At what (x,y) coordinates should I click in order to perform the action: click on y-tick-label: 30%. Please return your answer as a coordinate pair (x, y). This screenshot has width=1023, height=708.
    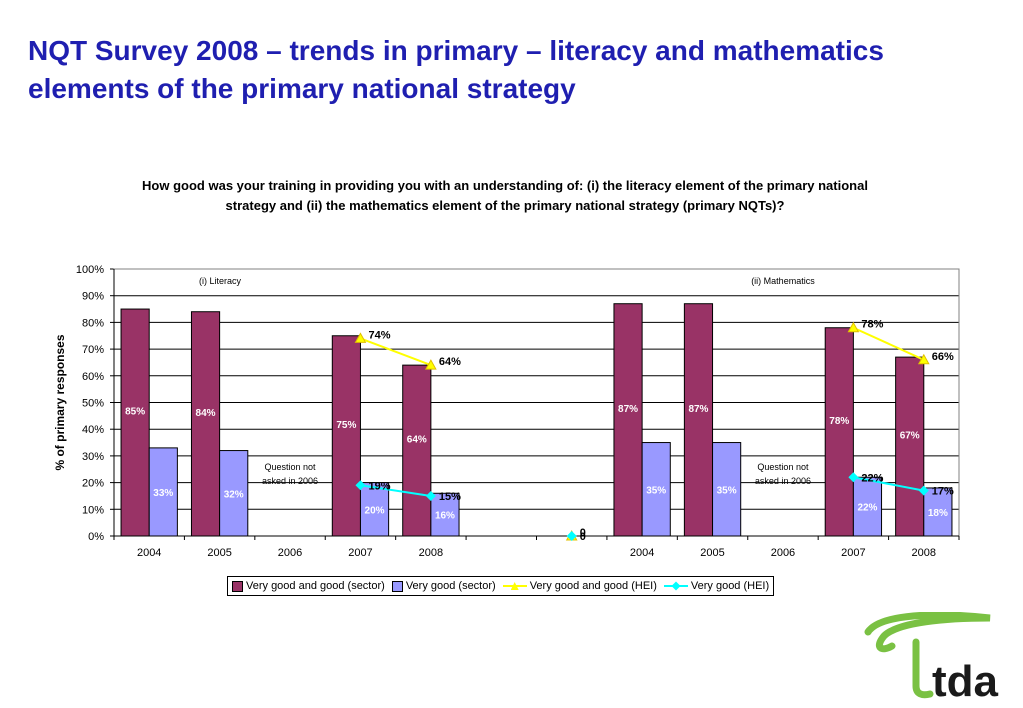
    Looking at the image, I should click on (93, 457).